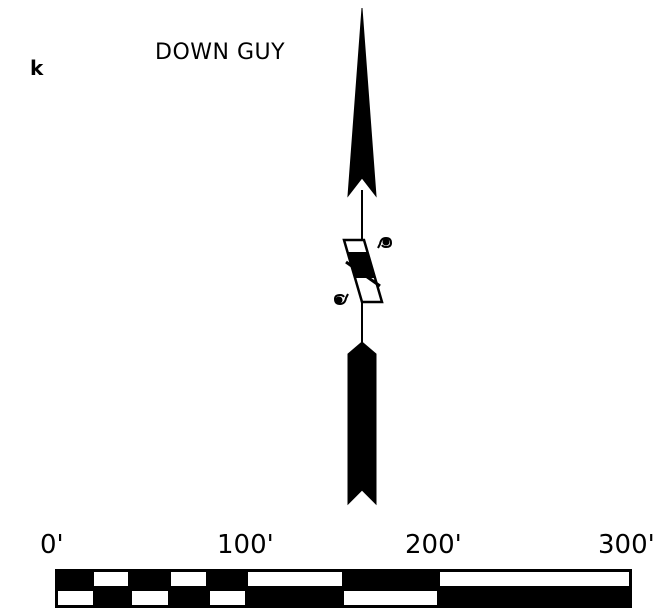 The image size is (659, 610). I want to click on scale-tick-label: 200', so click(433, 545).